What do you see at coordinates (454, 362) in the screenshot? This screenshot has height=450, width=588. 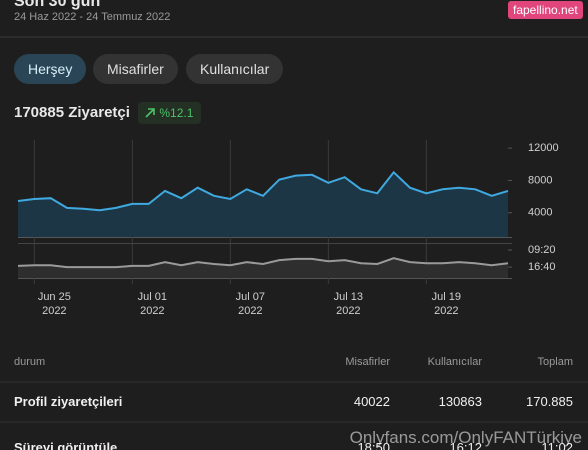 I see `table-header: Kullanıcılar` at bounding box center [454, 362].